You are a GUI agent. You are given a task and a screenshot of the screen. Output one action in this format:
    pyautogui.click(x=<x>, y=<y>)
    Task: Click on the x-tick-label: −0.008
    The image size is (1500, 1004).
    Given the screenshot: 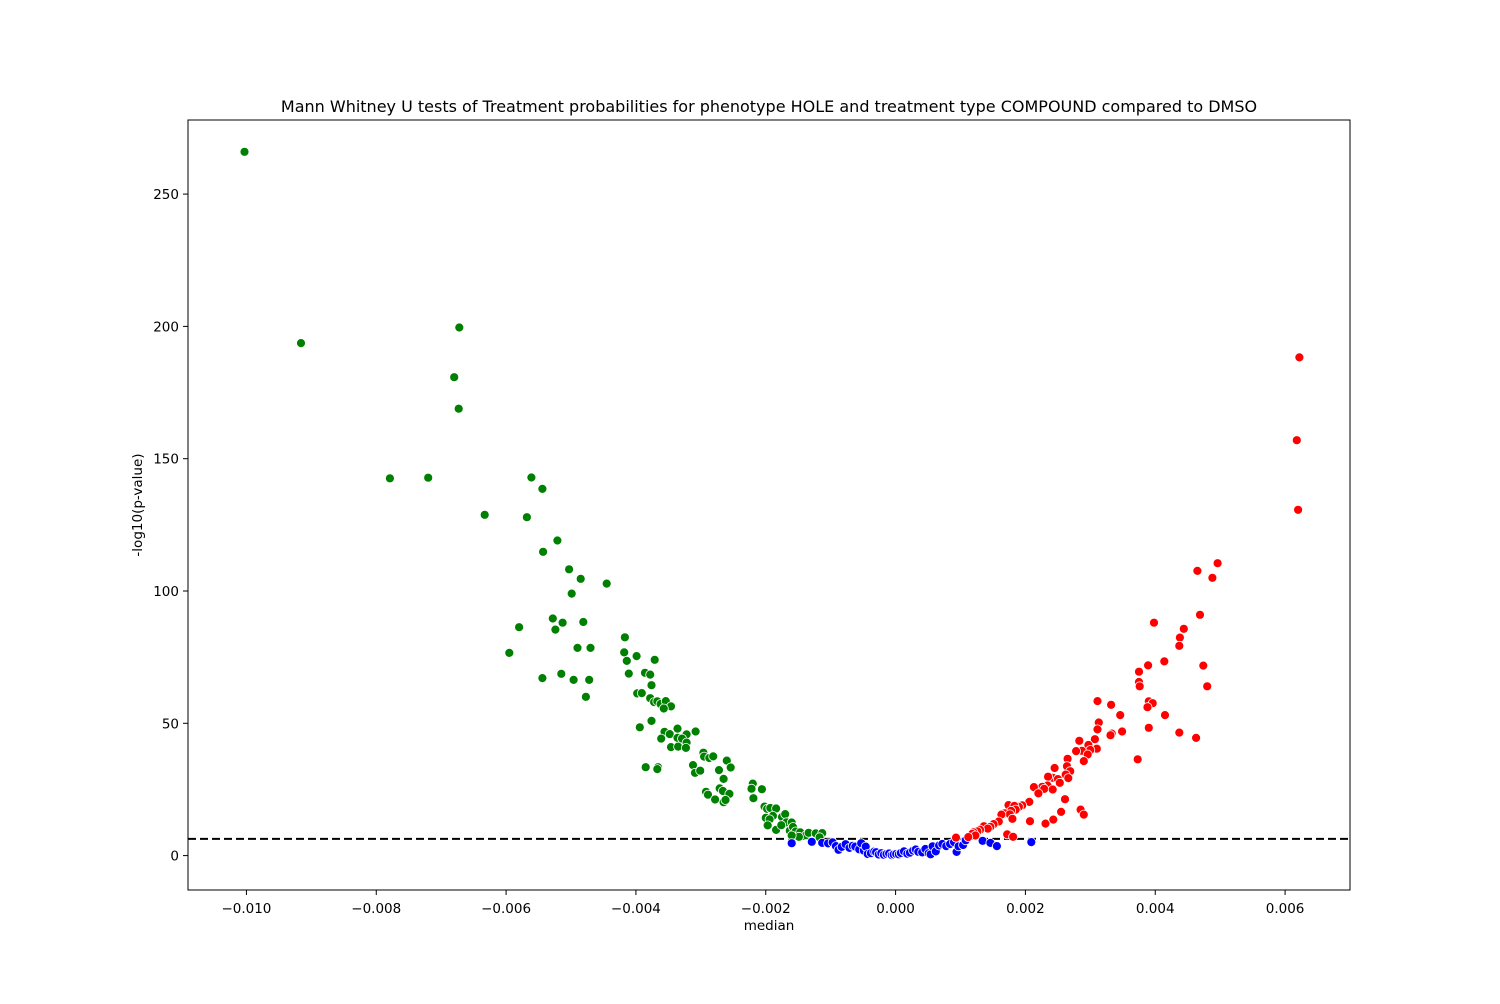 What is the action you would take?
    pyautogui.click(x=376, y=909)
    